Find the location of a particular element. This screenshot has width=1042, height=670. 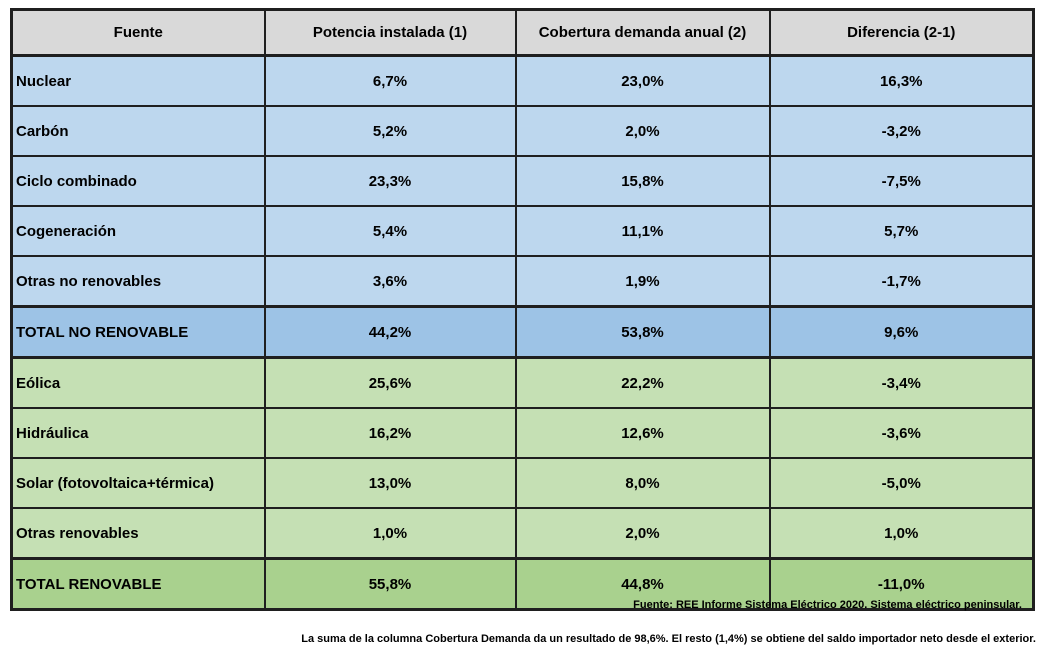

value-cell: 15,8% is located at coordinates (642, 181).